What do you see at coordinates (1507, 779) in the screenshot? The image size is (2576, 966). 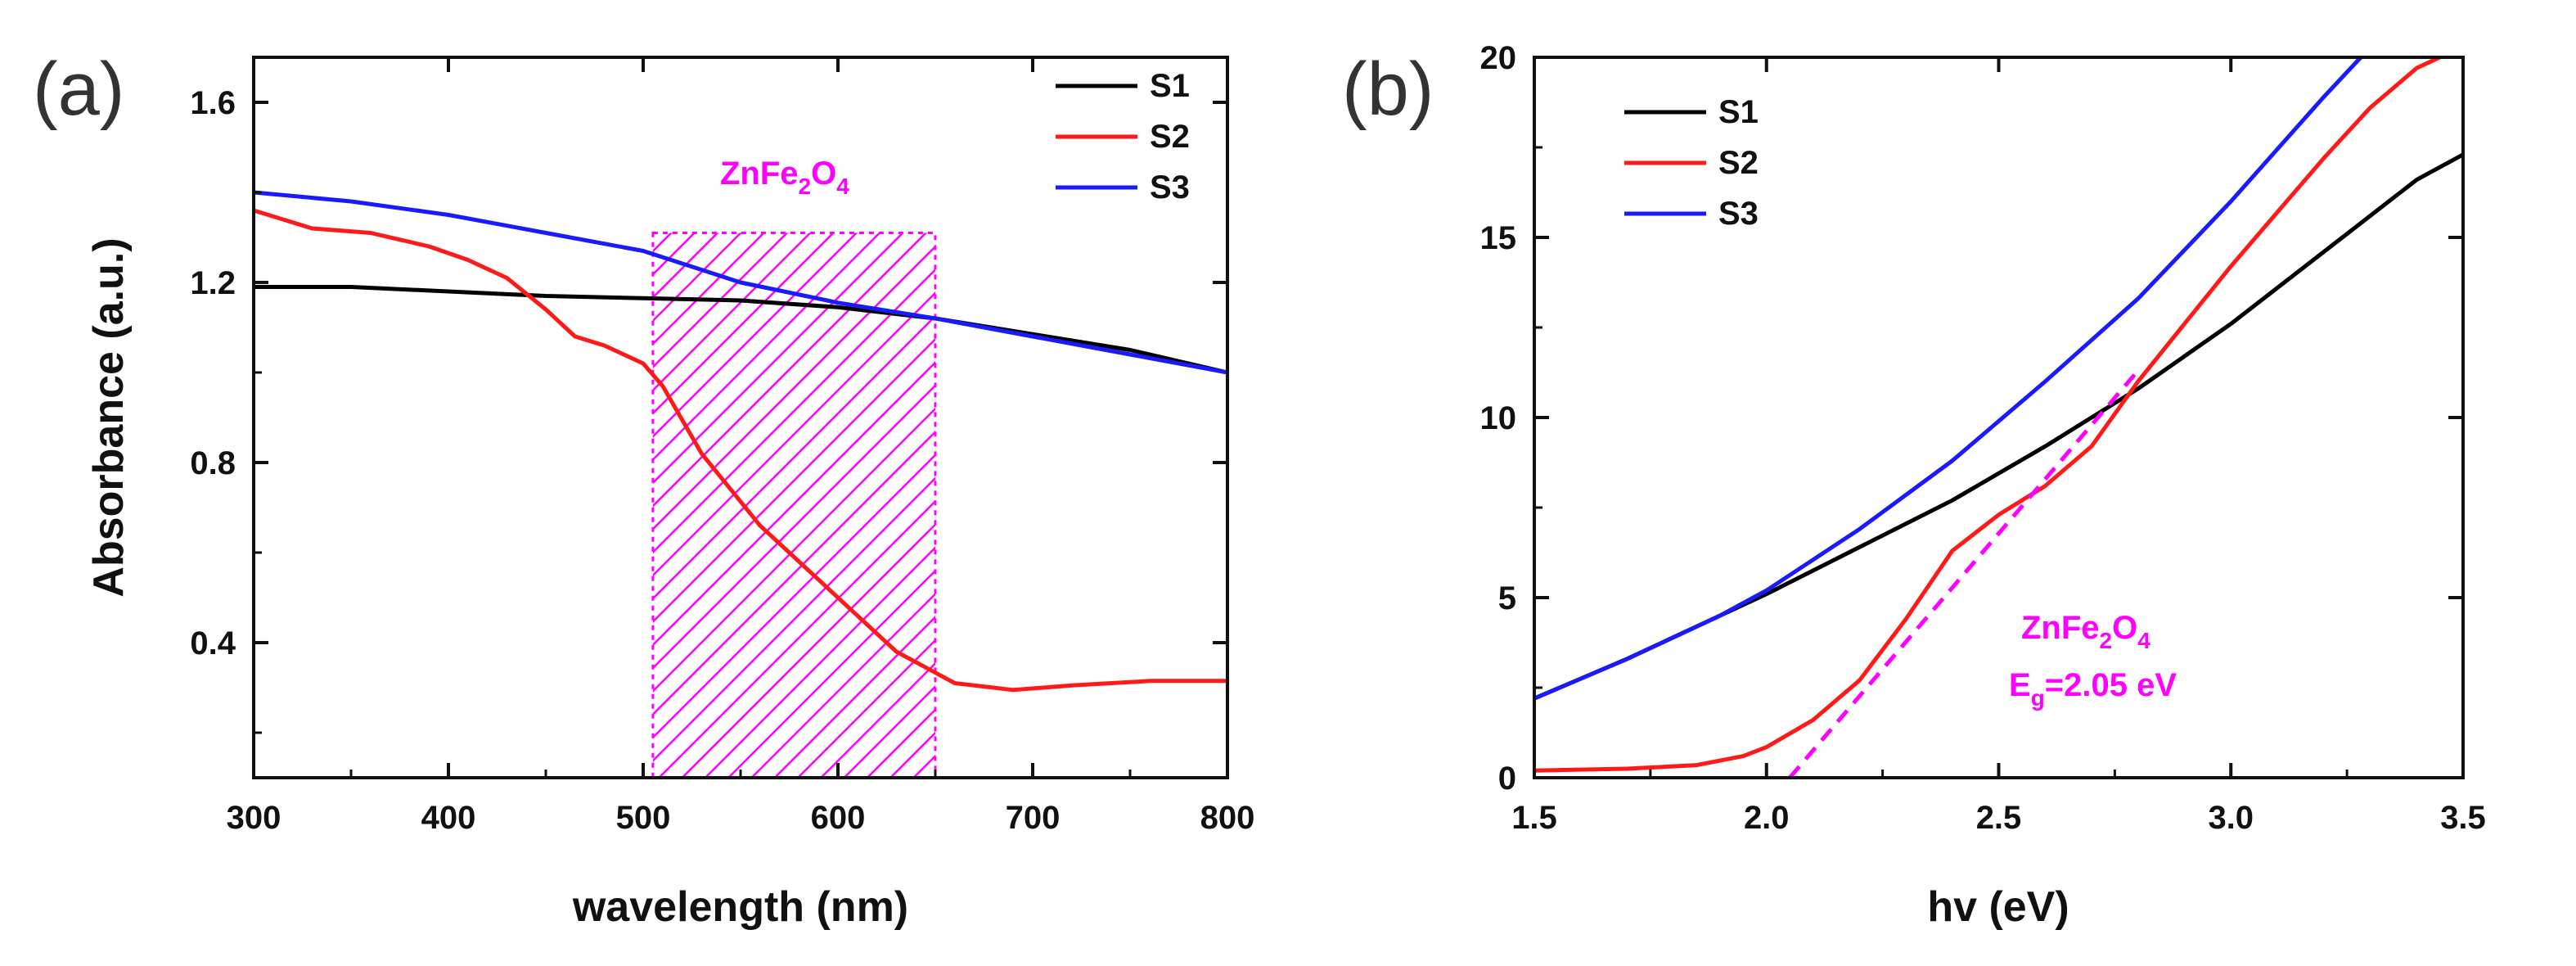 I see `y-tick-label: 0` at bounding box center [1507, 779].